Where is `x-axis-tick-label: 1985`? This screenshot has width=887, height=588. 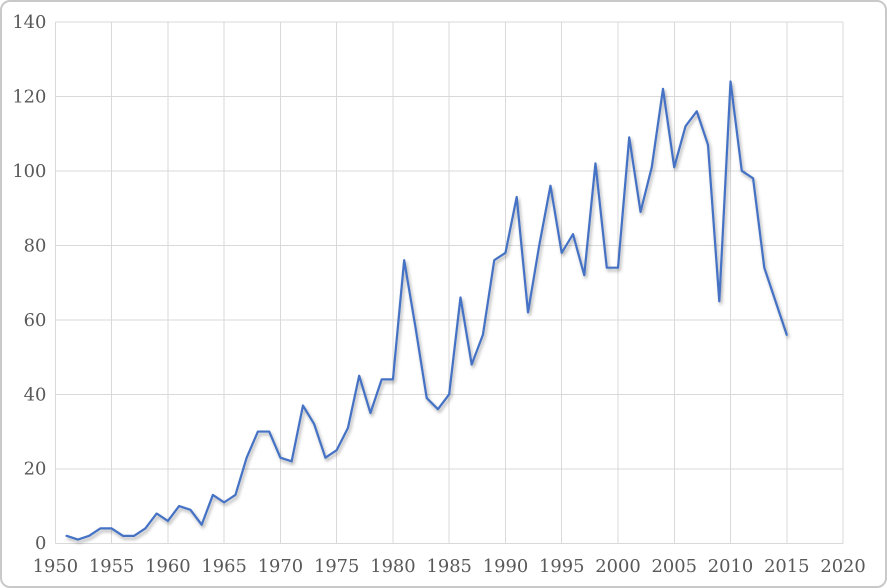 x-axis-tick-label: 1985 is located at coordinates (448, 566).